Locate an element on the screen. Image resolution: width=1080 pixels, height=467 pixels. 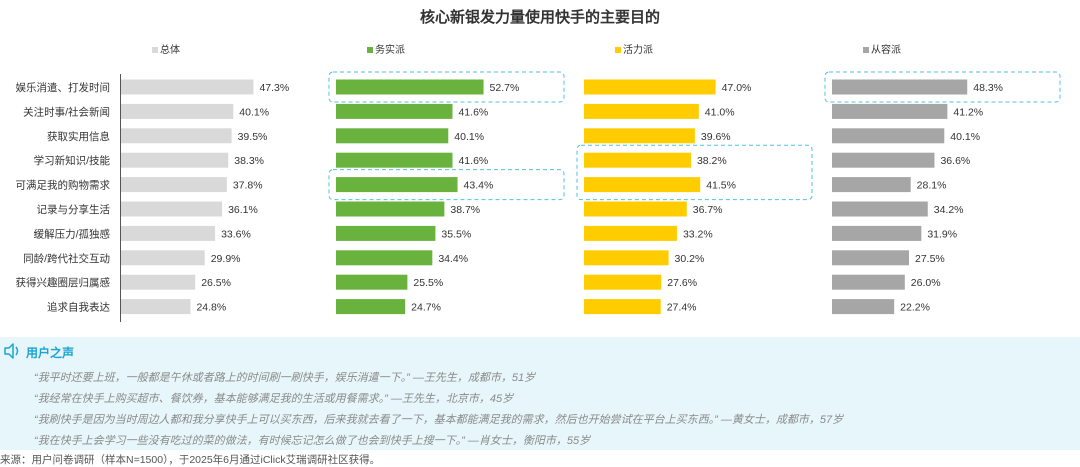
legend-label: 总体 is located at coordinates (170, 49).